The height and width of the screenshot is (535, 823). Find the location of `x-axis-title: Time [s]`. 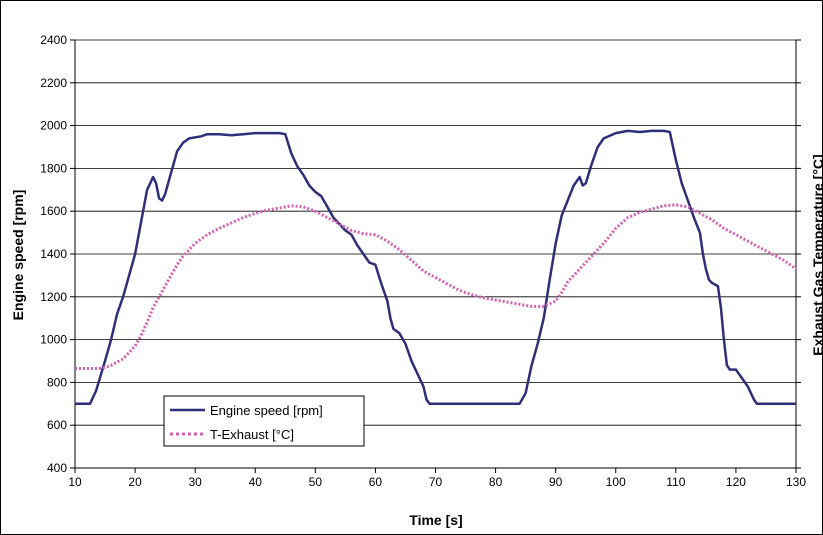

x-axis-title: Time [s] is located at coordinates (435, 520).